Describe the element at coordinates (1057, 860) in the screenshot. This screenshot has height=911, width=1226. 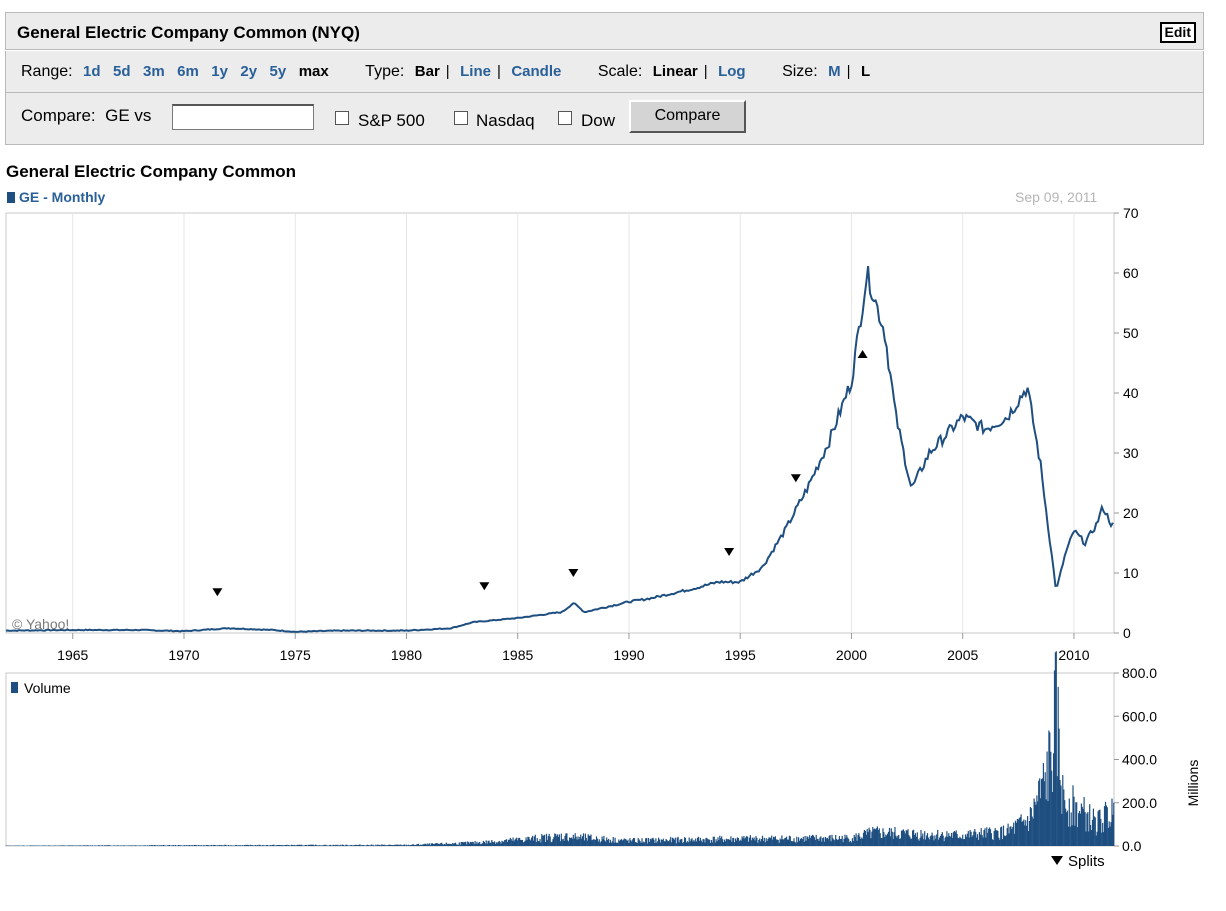
I see `splits-legend-icon` at that location.